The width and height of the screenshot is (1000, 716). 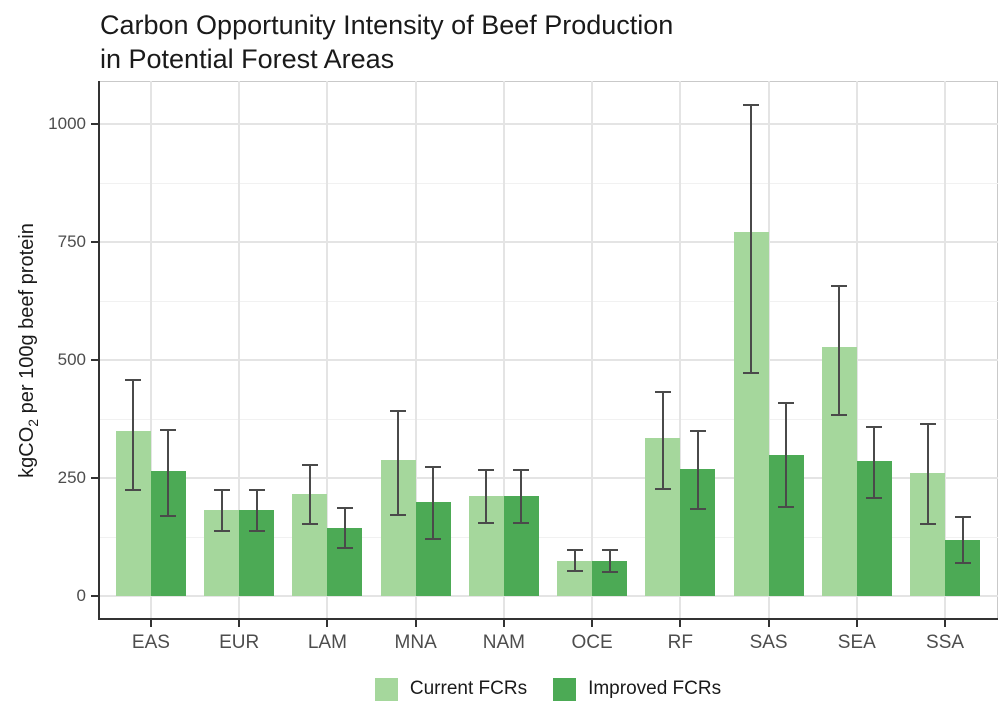 I want to click on x-tick-label-EUR: EUR, so click(x=239, y=642).